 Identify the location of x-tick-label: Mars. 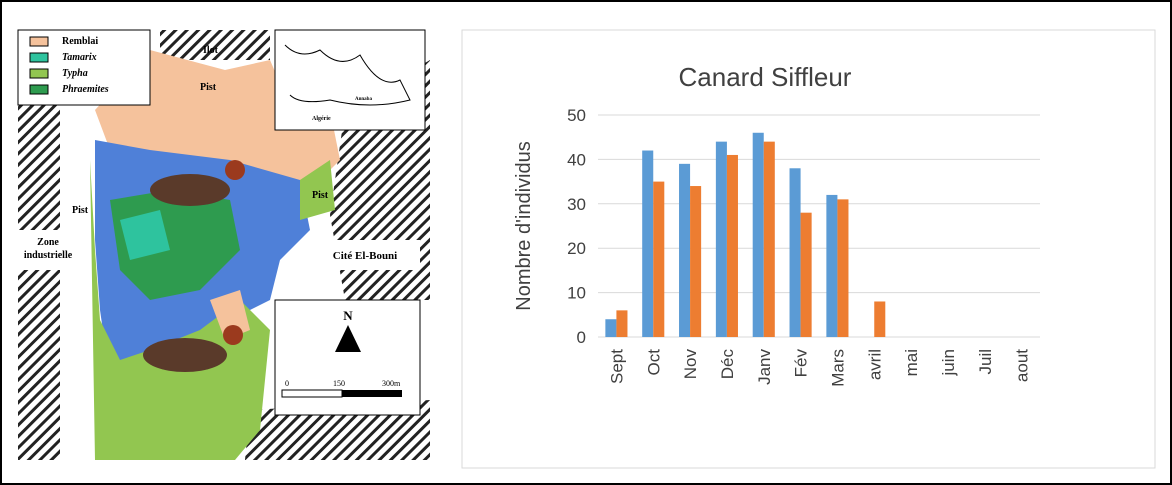
(837, 368).